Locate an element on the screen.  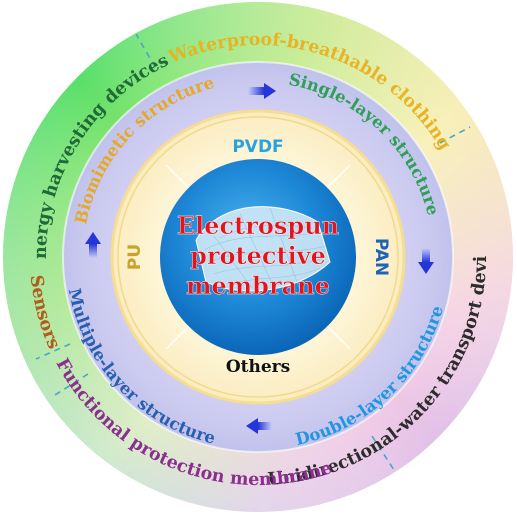
center-title-line2: protective is located at coordinates (258, 255).